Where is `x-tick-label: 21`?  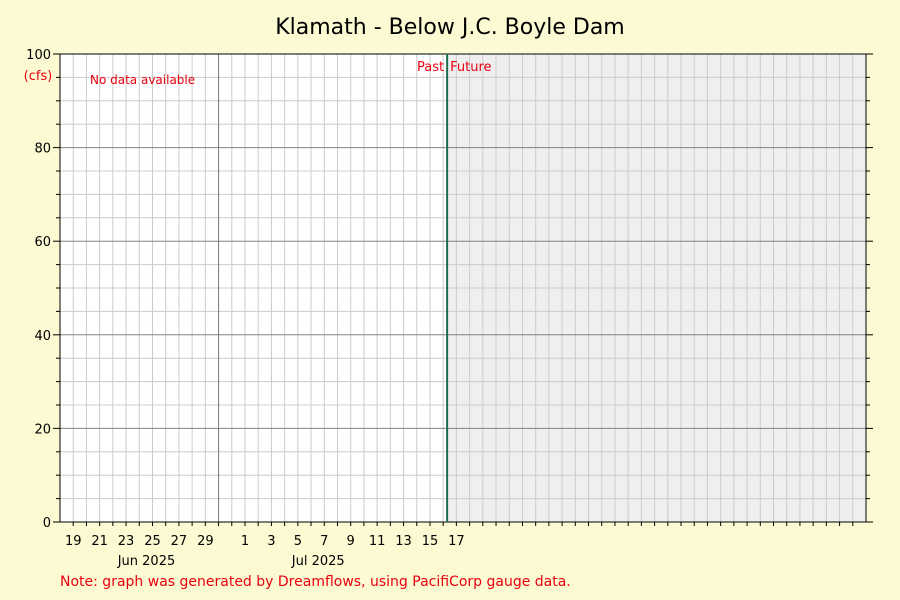
x-tick-label: 21 is located at coordinates (99, 541).